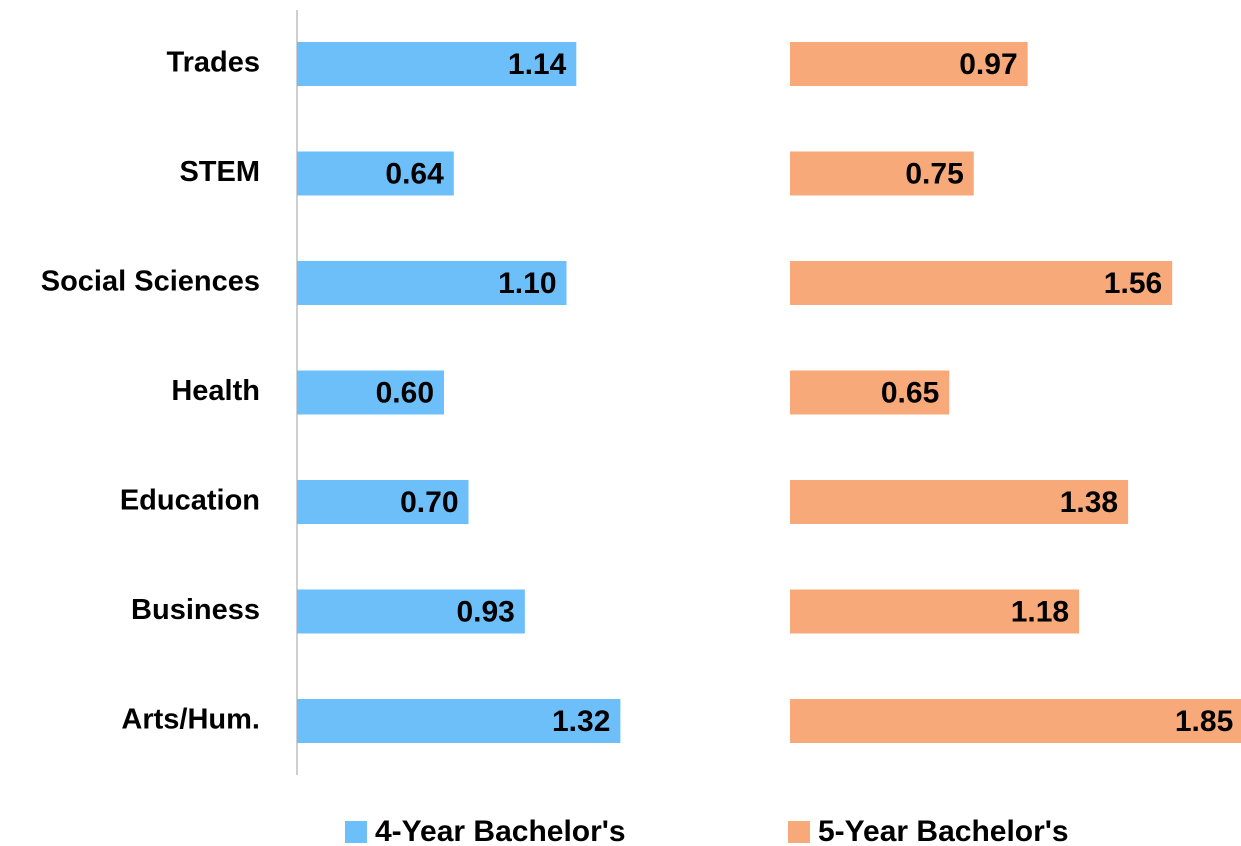 The image size is (1241, 846). I want to click on category-label: Social Sciences, so click(150, 282).